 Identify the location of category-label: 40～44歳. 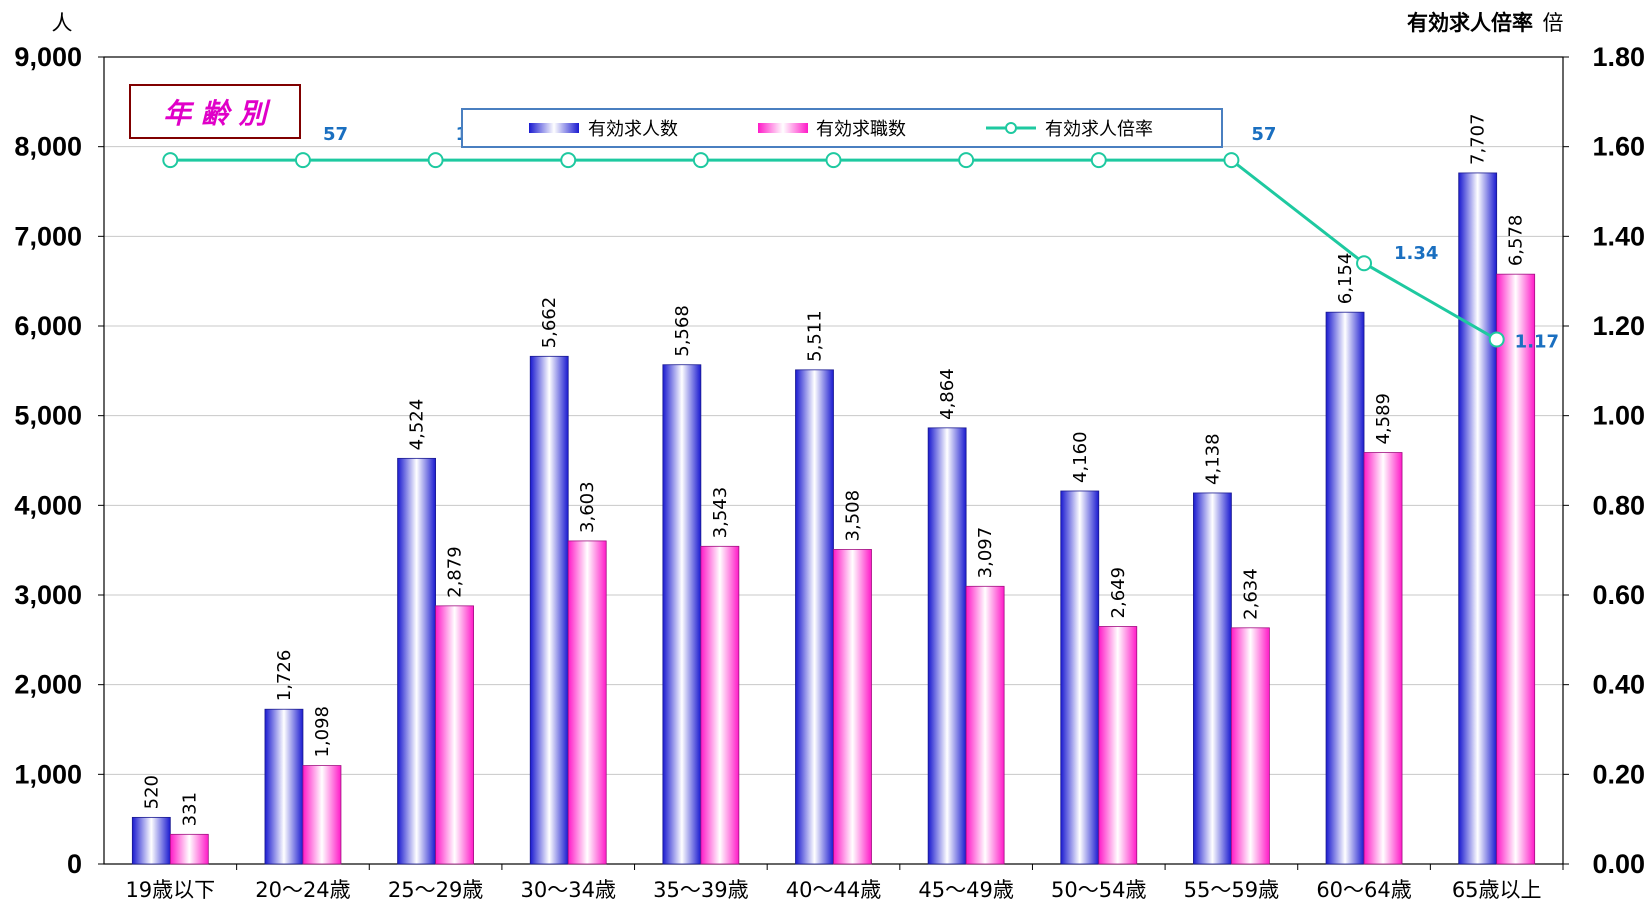
(833, 890).